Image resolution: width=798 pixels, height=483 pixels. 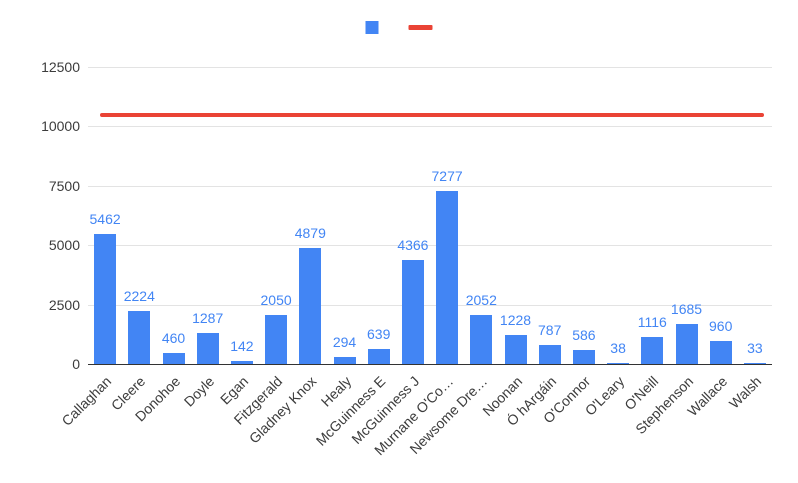 What do you see at coordinates (447, 176) in the screenshot?
I see `bar-value-label: 7277` at bounding box center [447, 176].